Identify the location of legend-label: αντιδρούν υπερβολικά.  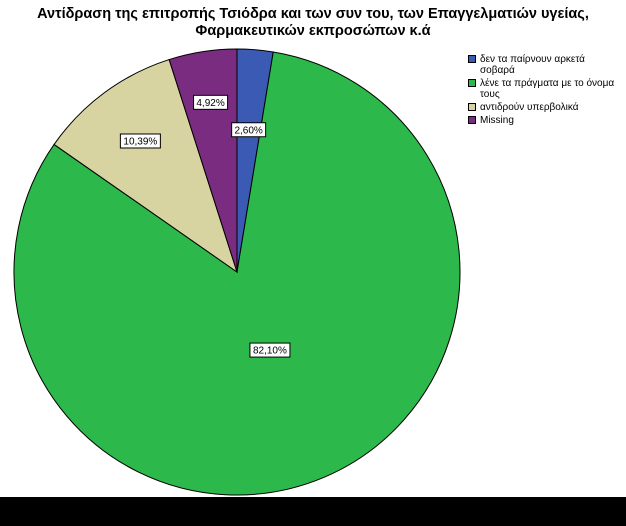
(529, 107).